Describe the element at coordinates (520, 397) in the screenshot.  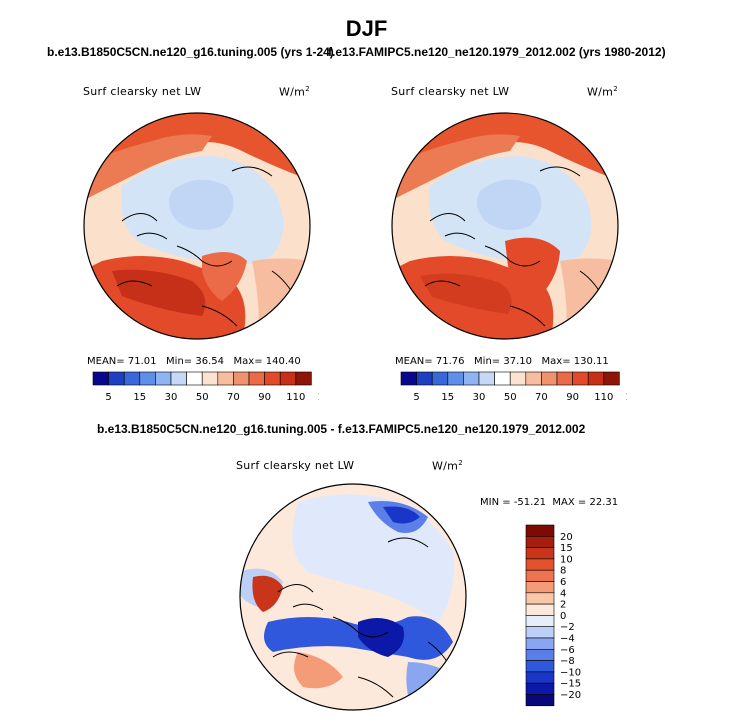
I see `colorbar-b-labels: 5 15 30 50 70 90 110 130` at that location.